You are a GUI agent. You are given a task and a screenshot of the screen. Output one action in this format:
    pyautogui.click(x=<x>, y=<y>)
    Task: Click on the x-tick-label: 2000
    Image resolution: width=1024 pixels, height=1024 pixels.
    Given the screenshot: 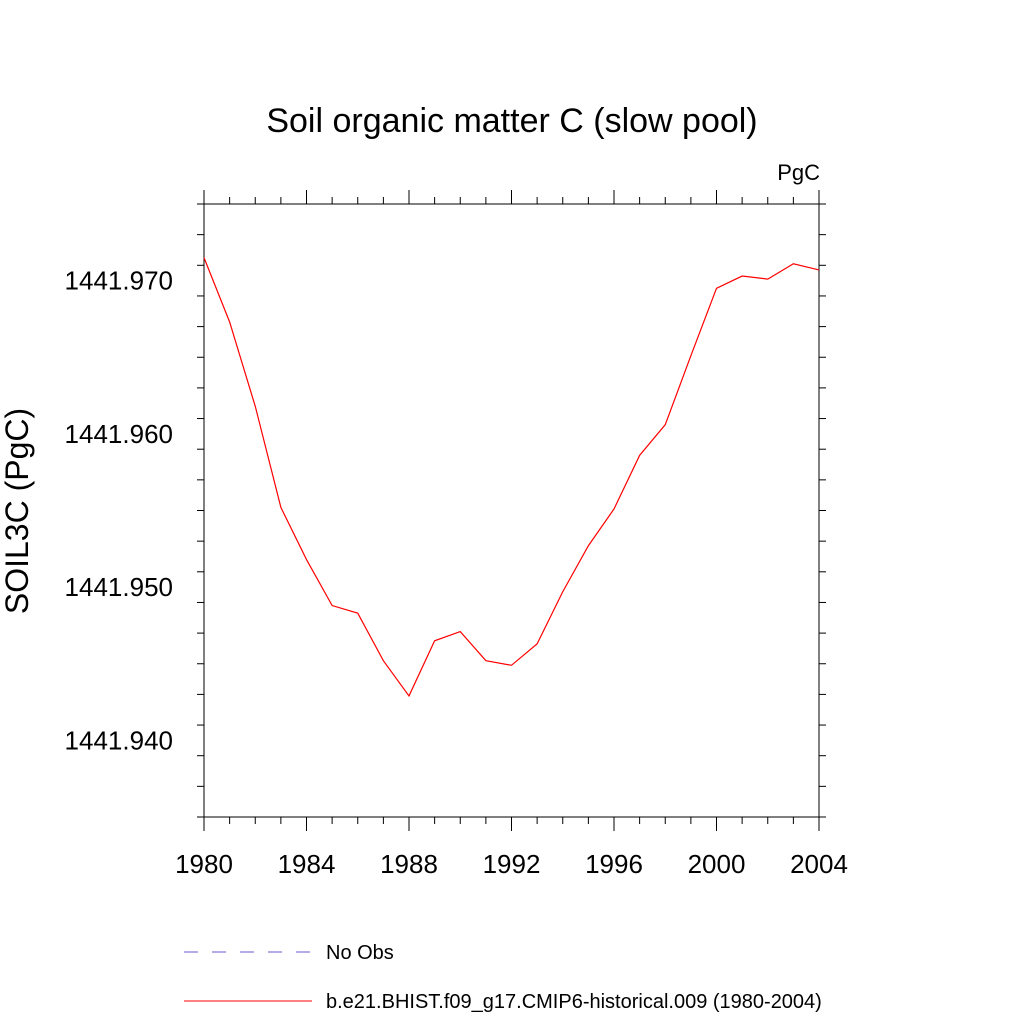 What is the action you would take?
    pyautogui.click(x=717, y=864)
    